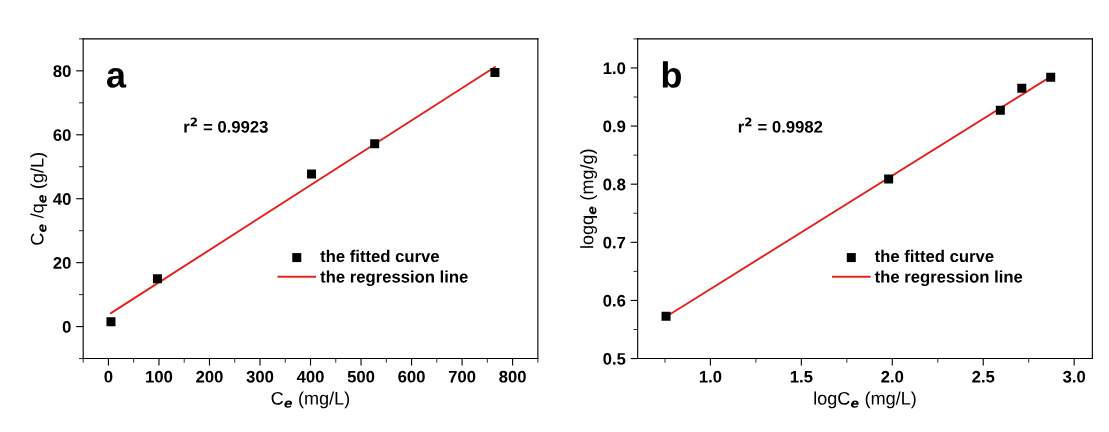 The width and height of the screenshot is (1109, 432). I want to click on x-tick-label: 3.0, so click(1074, 376).